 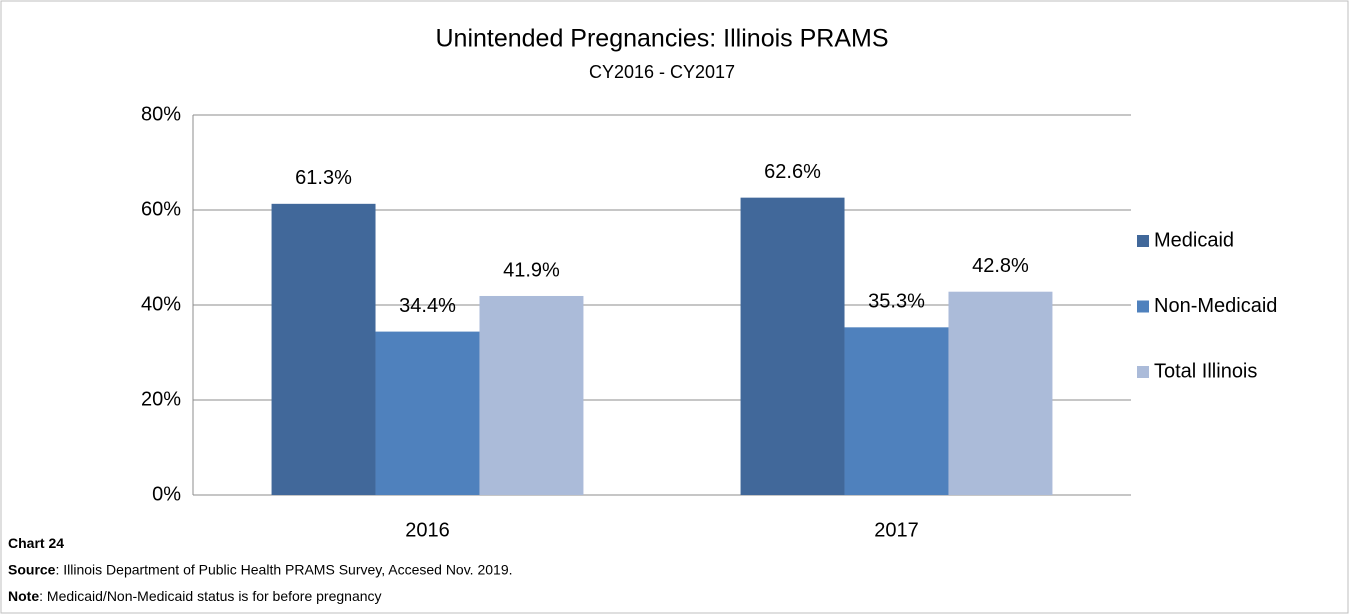 I want to click on x-tick-label: 2016, so click(x=427, y=530).